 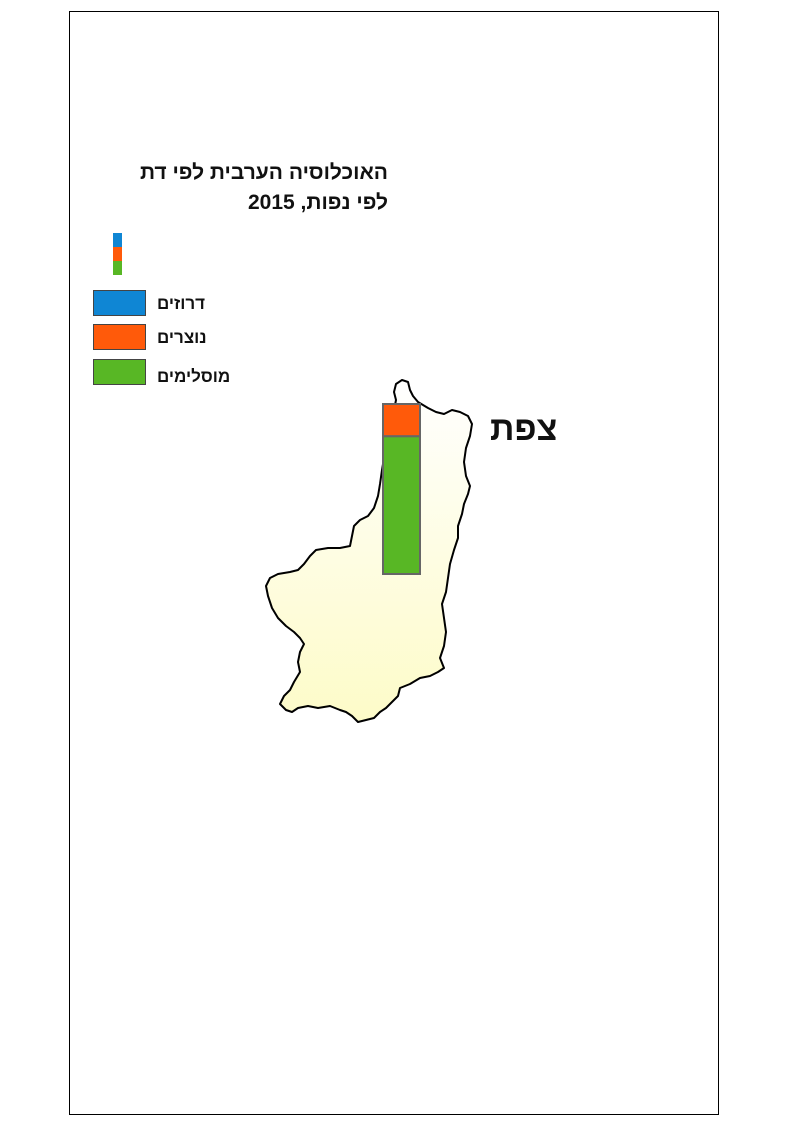 I want to click on legend-swatch-druze, so click(x=119, y=303).